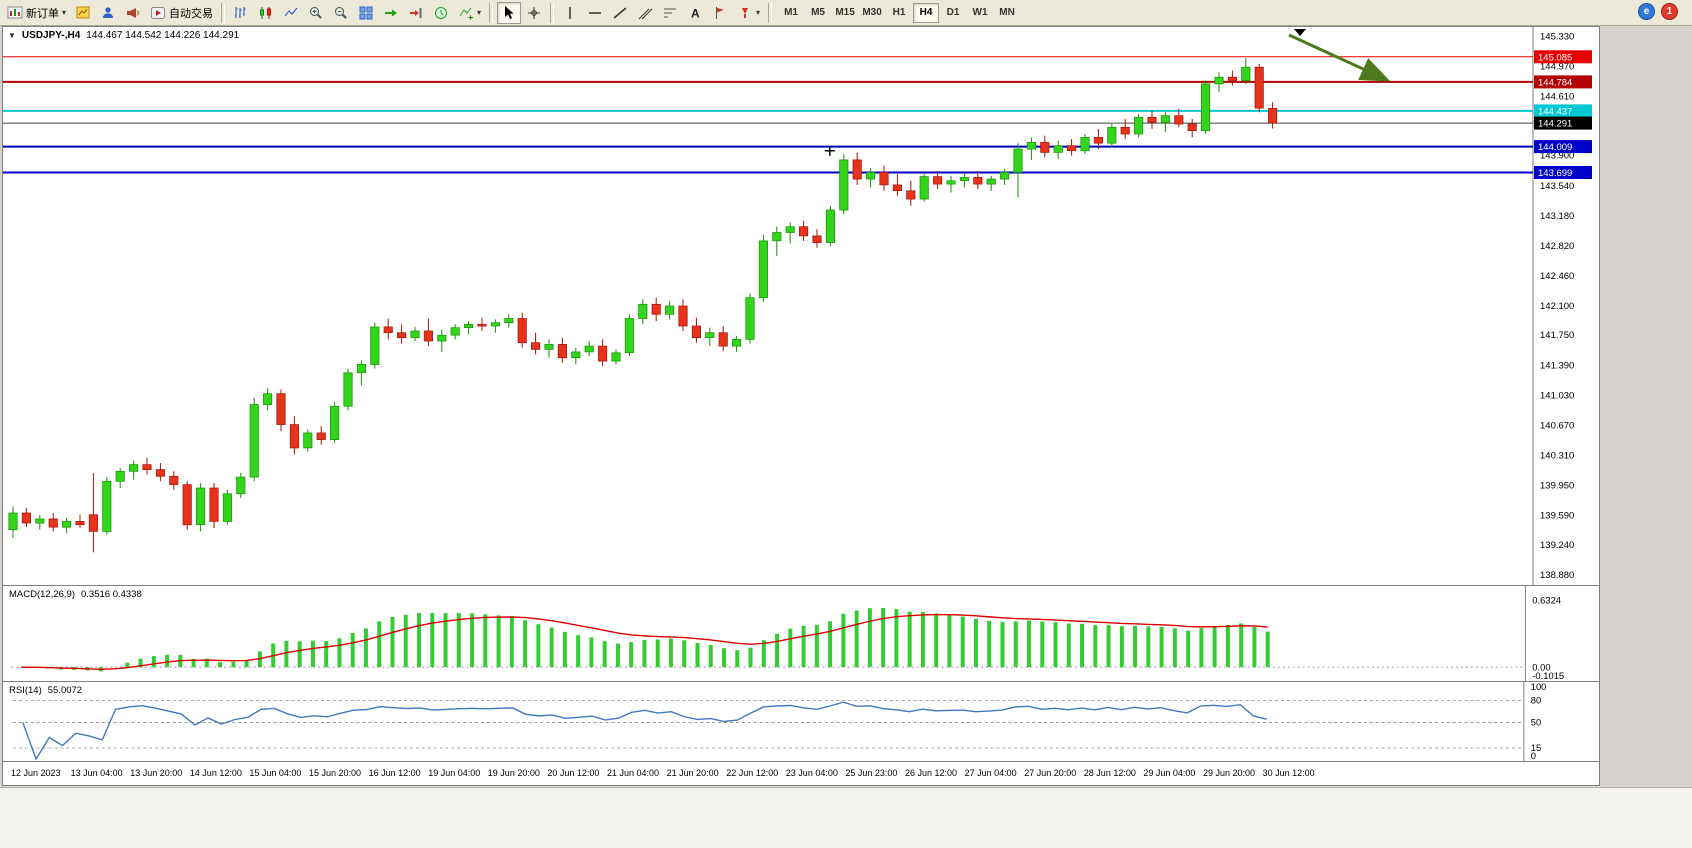 This screenshot has width=1692, height=848. Describe the element at coordinates (291, 13) in the screenshot. I see `line-chart-button` at that location.